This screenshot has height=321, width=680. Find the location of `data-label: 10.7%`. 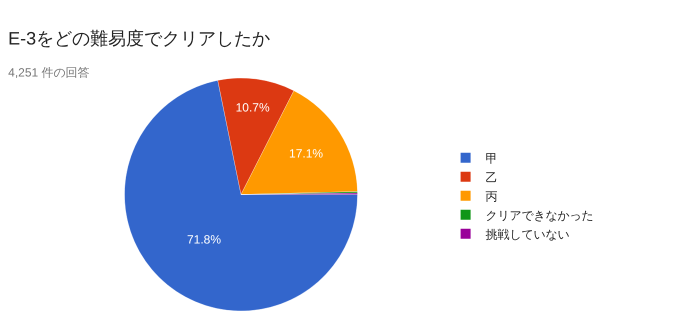

data-label: 10.7% is located at coordinates (253, 107).